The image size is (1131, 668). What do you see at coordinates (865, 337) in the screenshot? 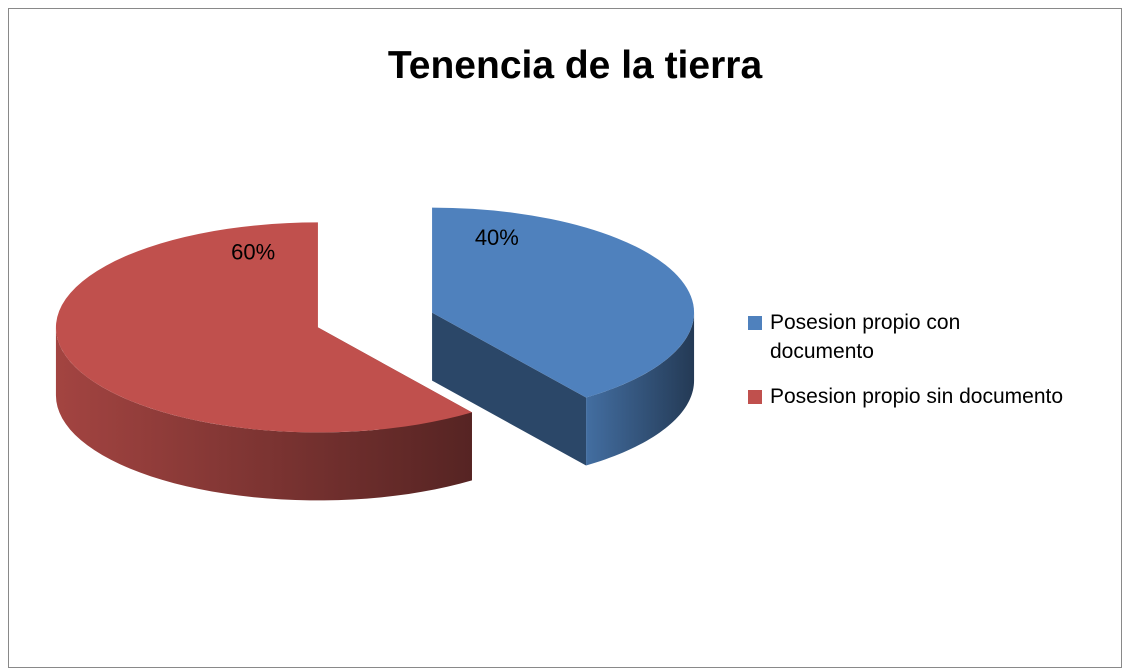
I see `legend-label: Posesion propio con documento` at bounding box center [865, 337].